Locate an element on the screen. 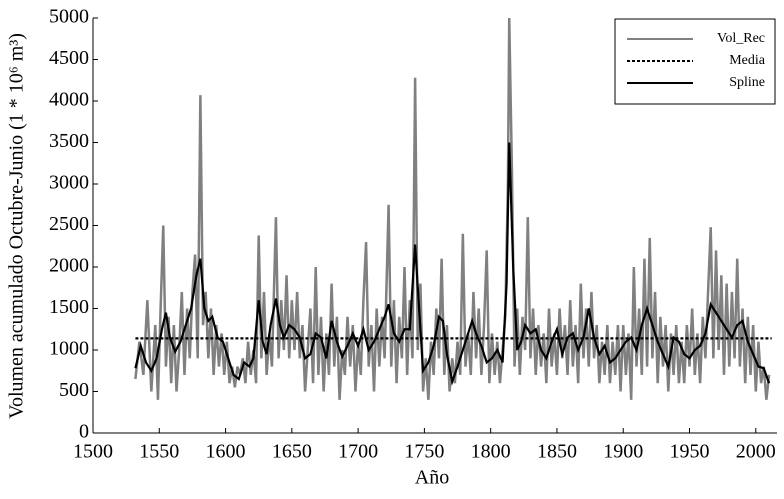  x-tick-label: 1600 is located at coordinates (226, 452).